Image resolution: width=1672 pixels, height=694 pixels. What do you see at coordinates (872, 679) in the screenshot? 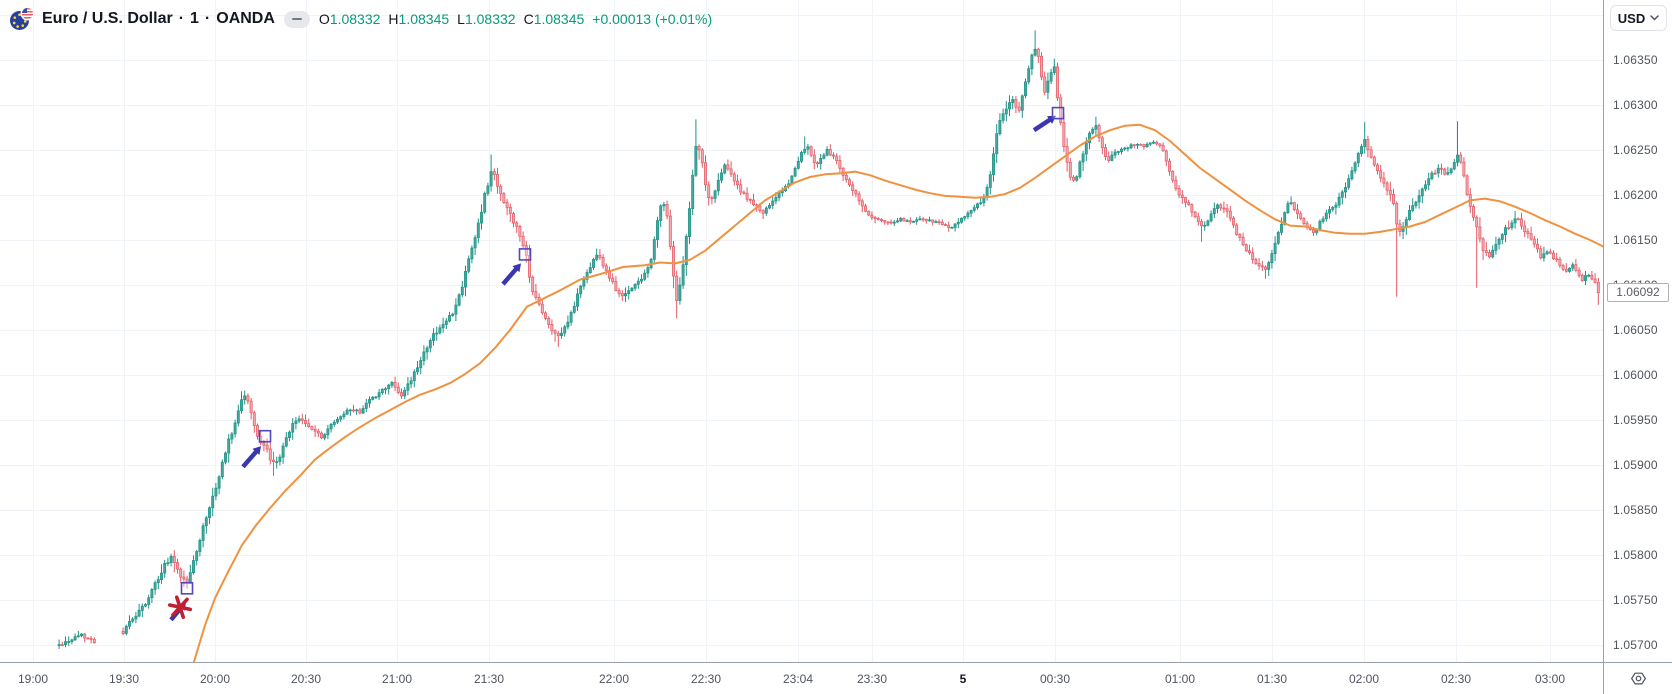
I see `time-axis-label: 23:30` at bounding box center [872, 679].